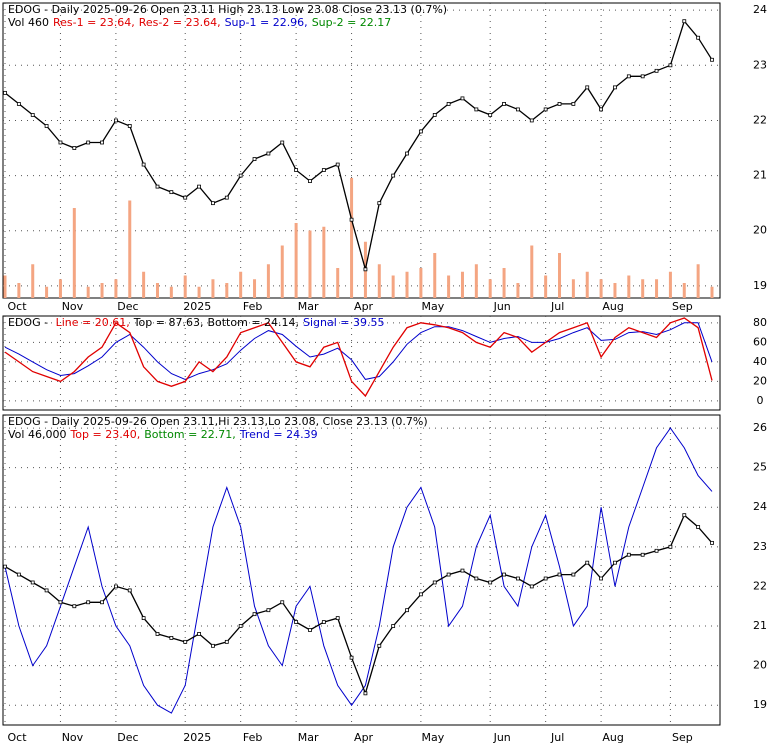  What do you see at coordinates (433, 737) in the screenshot?
I see `x-tick-label: May` at bounding box center [433, 737].